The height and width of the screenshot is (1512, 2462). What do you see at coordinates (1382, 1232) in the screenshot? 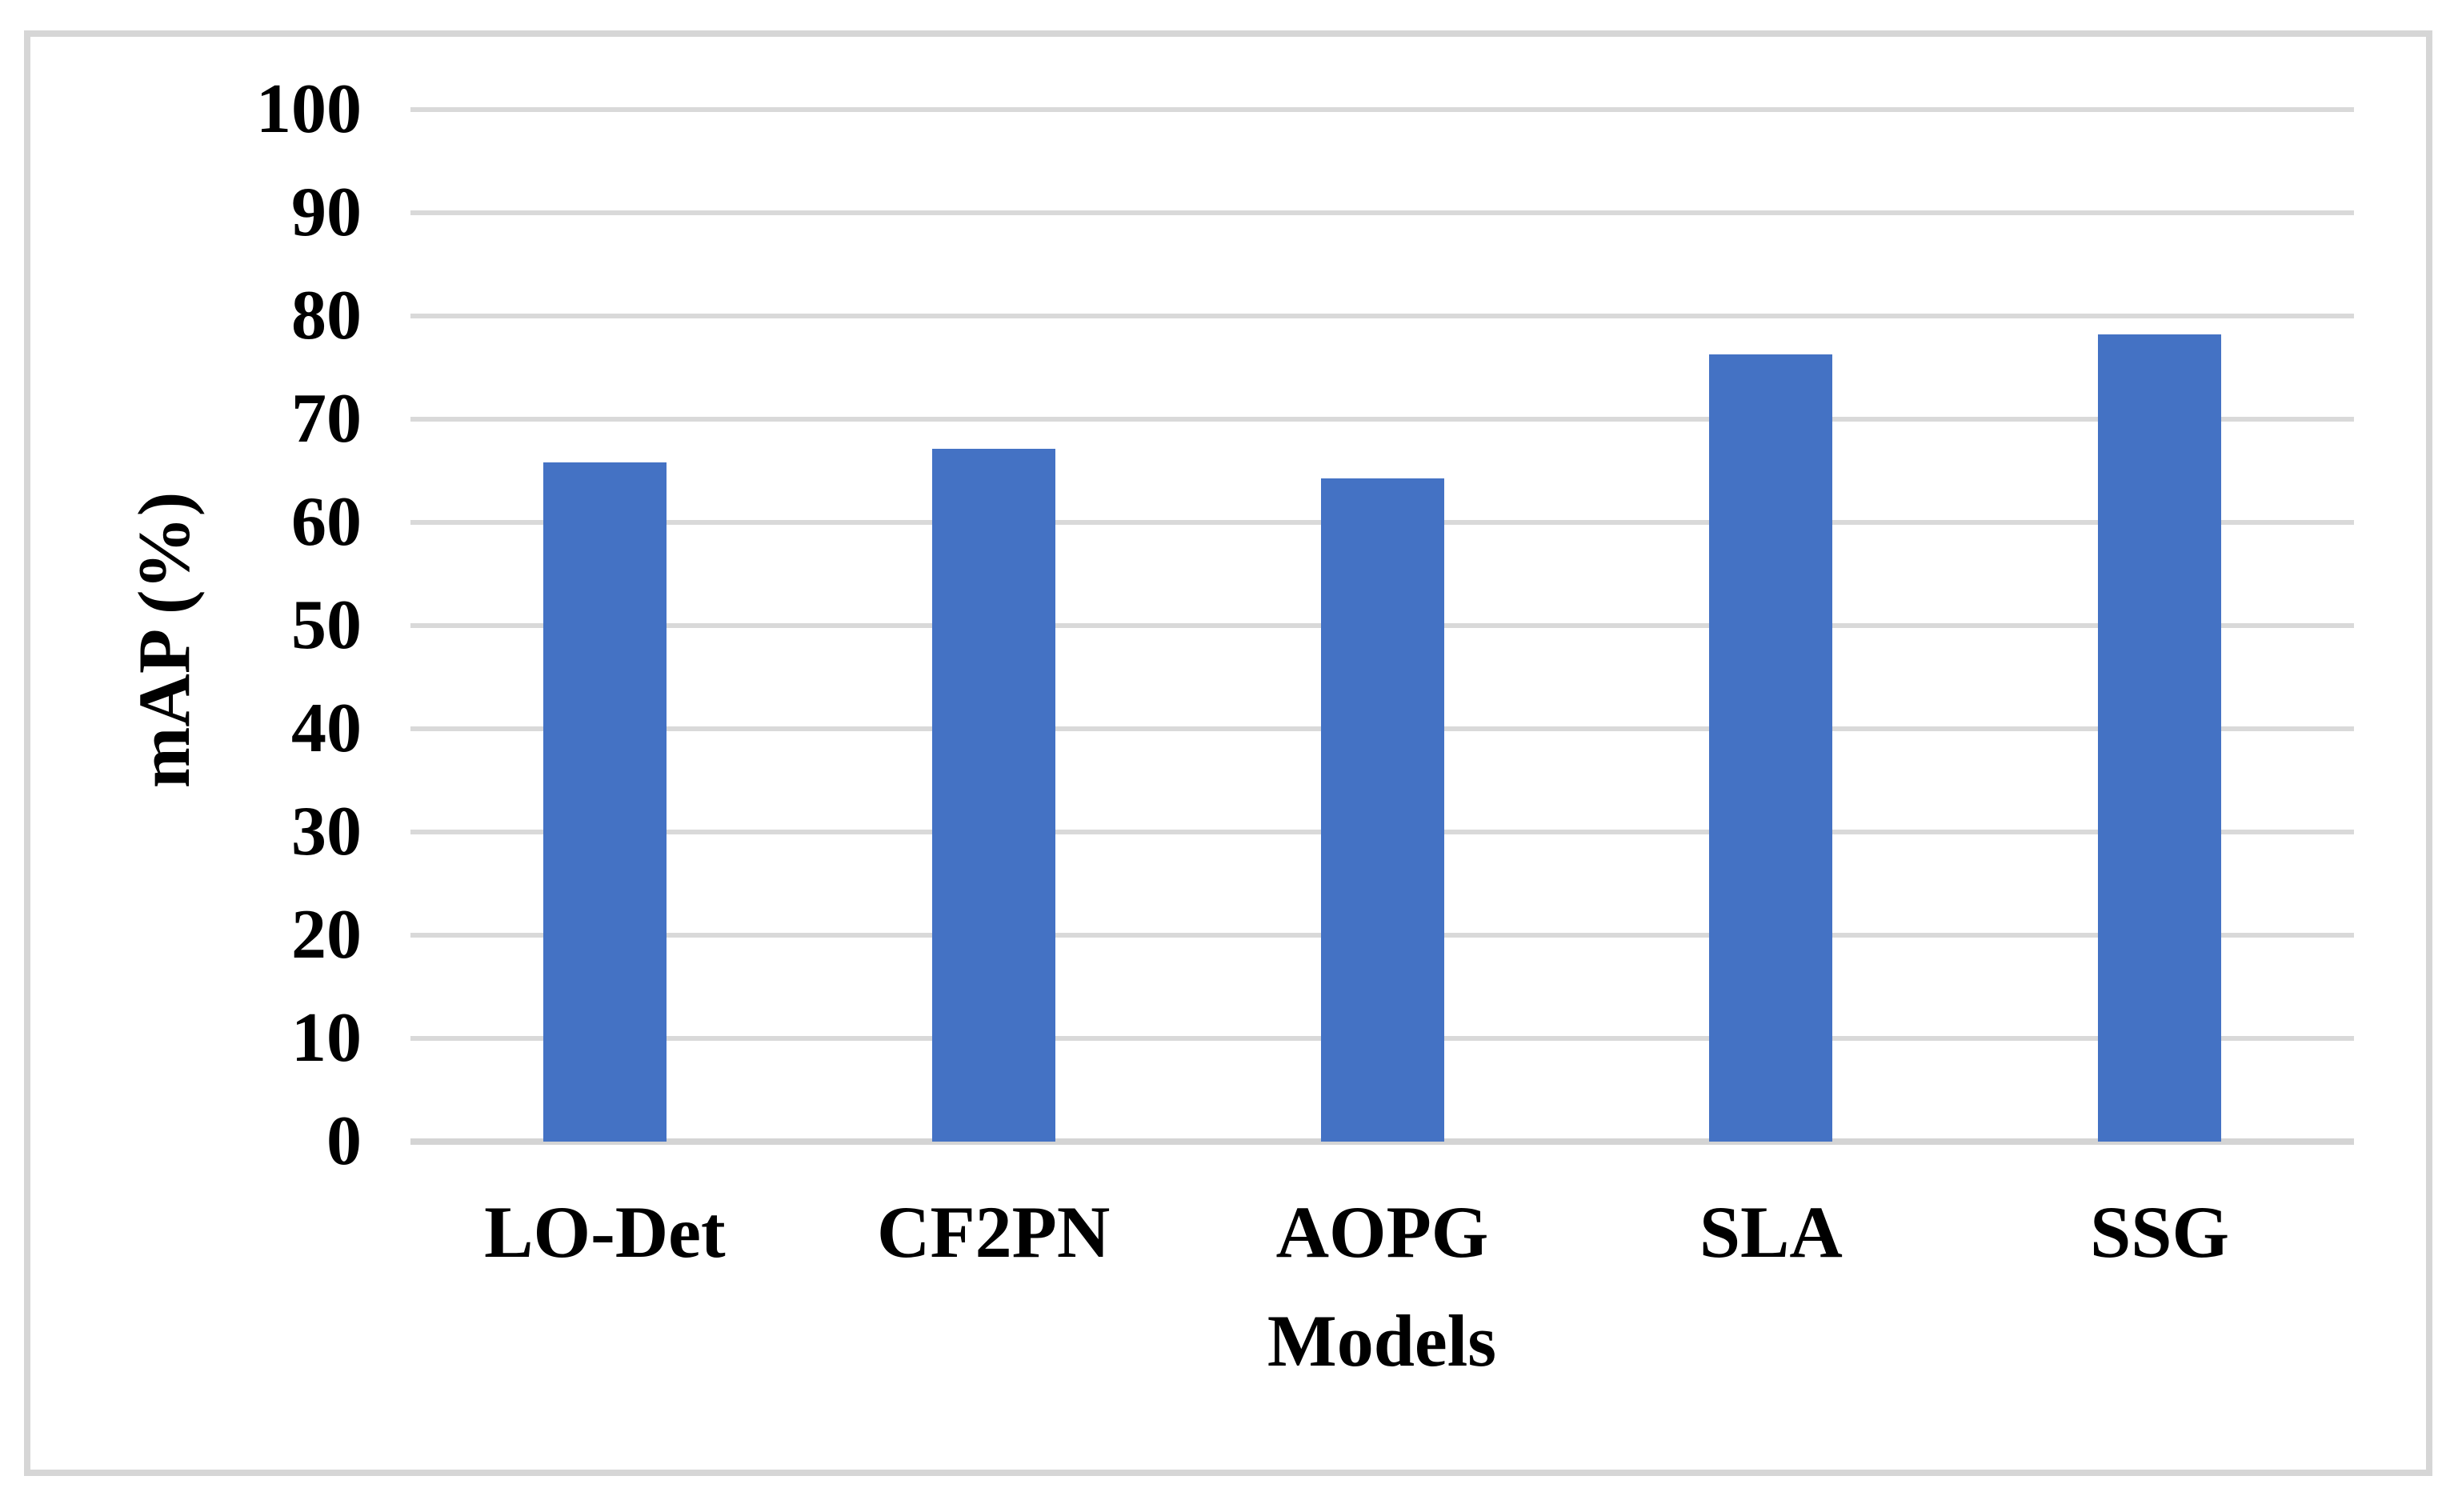
I see `x-category-label-aopg: AOPG` at bounding box center [1382, 1232].